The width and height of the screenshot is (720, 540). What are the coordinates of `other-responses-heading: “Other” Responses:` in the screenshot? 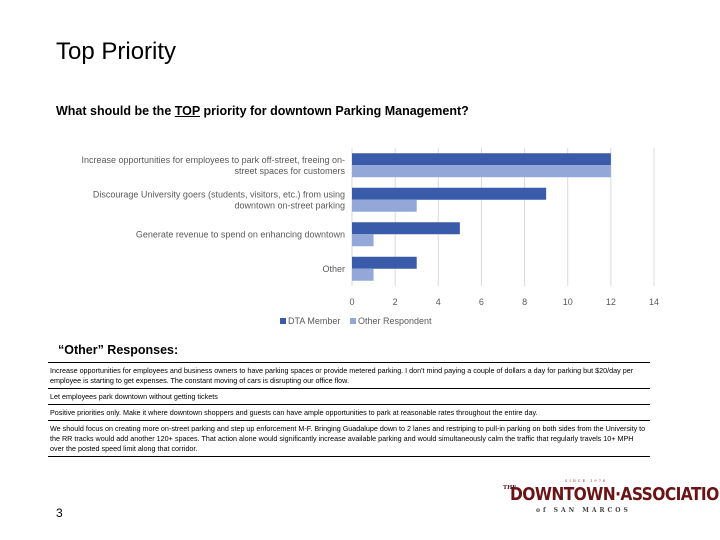 It's located at (118, 350).